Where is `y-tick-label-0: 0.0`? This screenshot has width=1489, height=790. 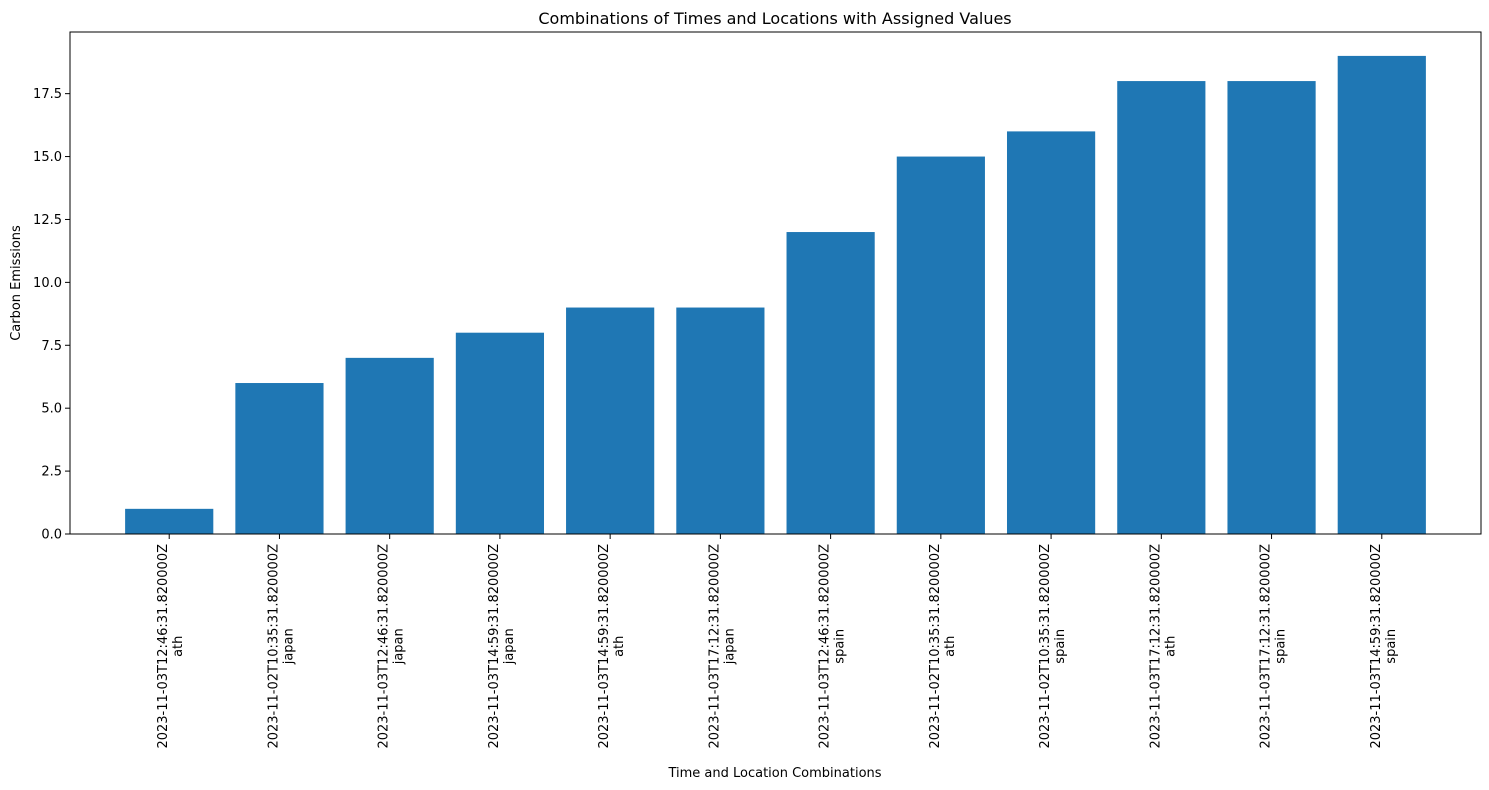
y-tick-label-0: 0.0 is located at coordinates (51, 535).